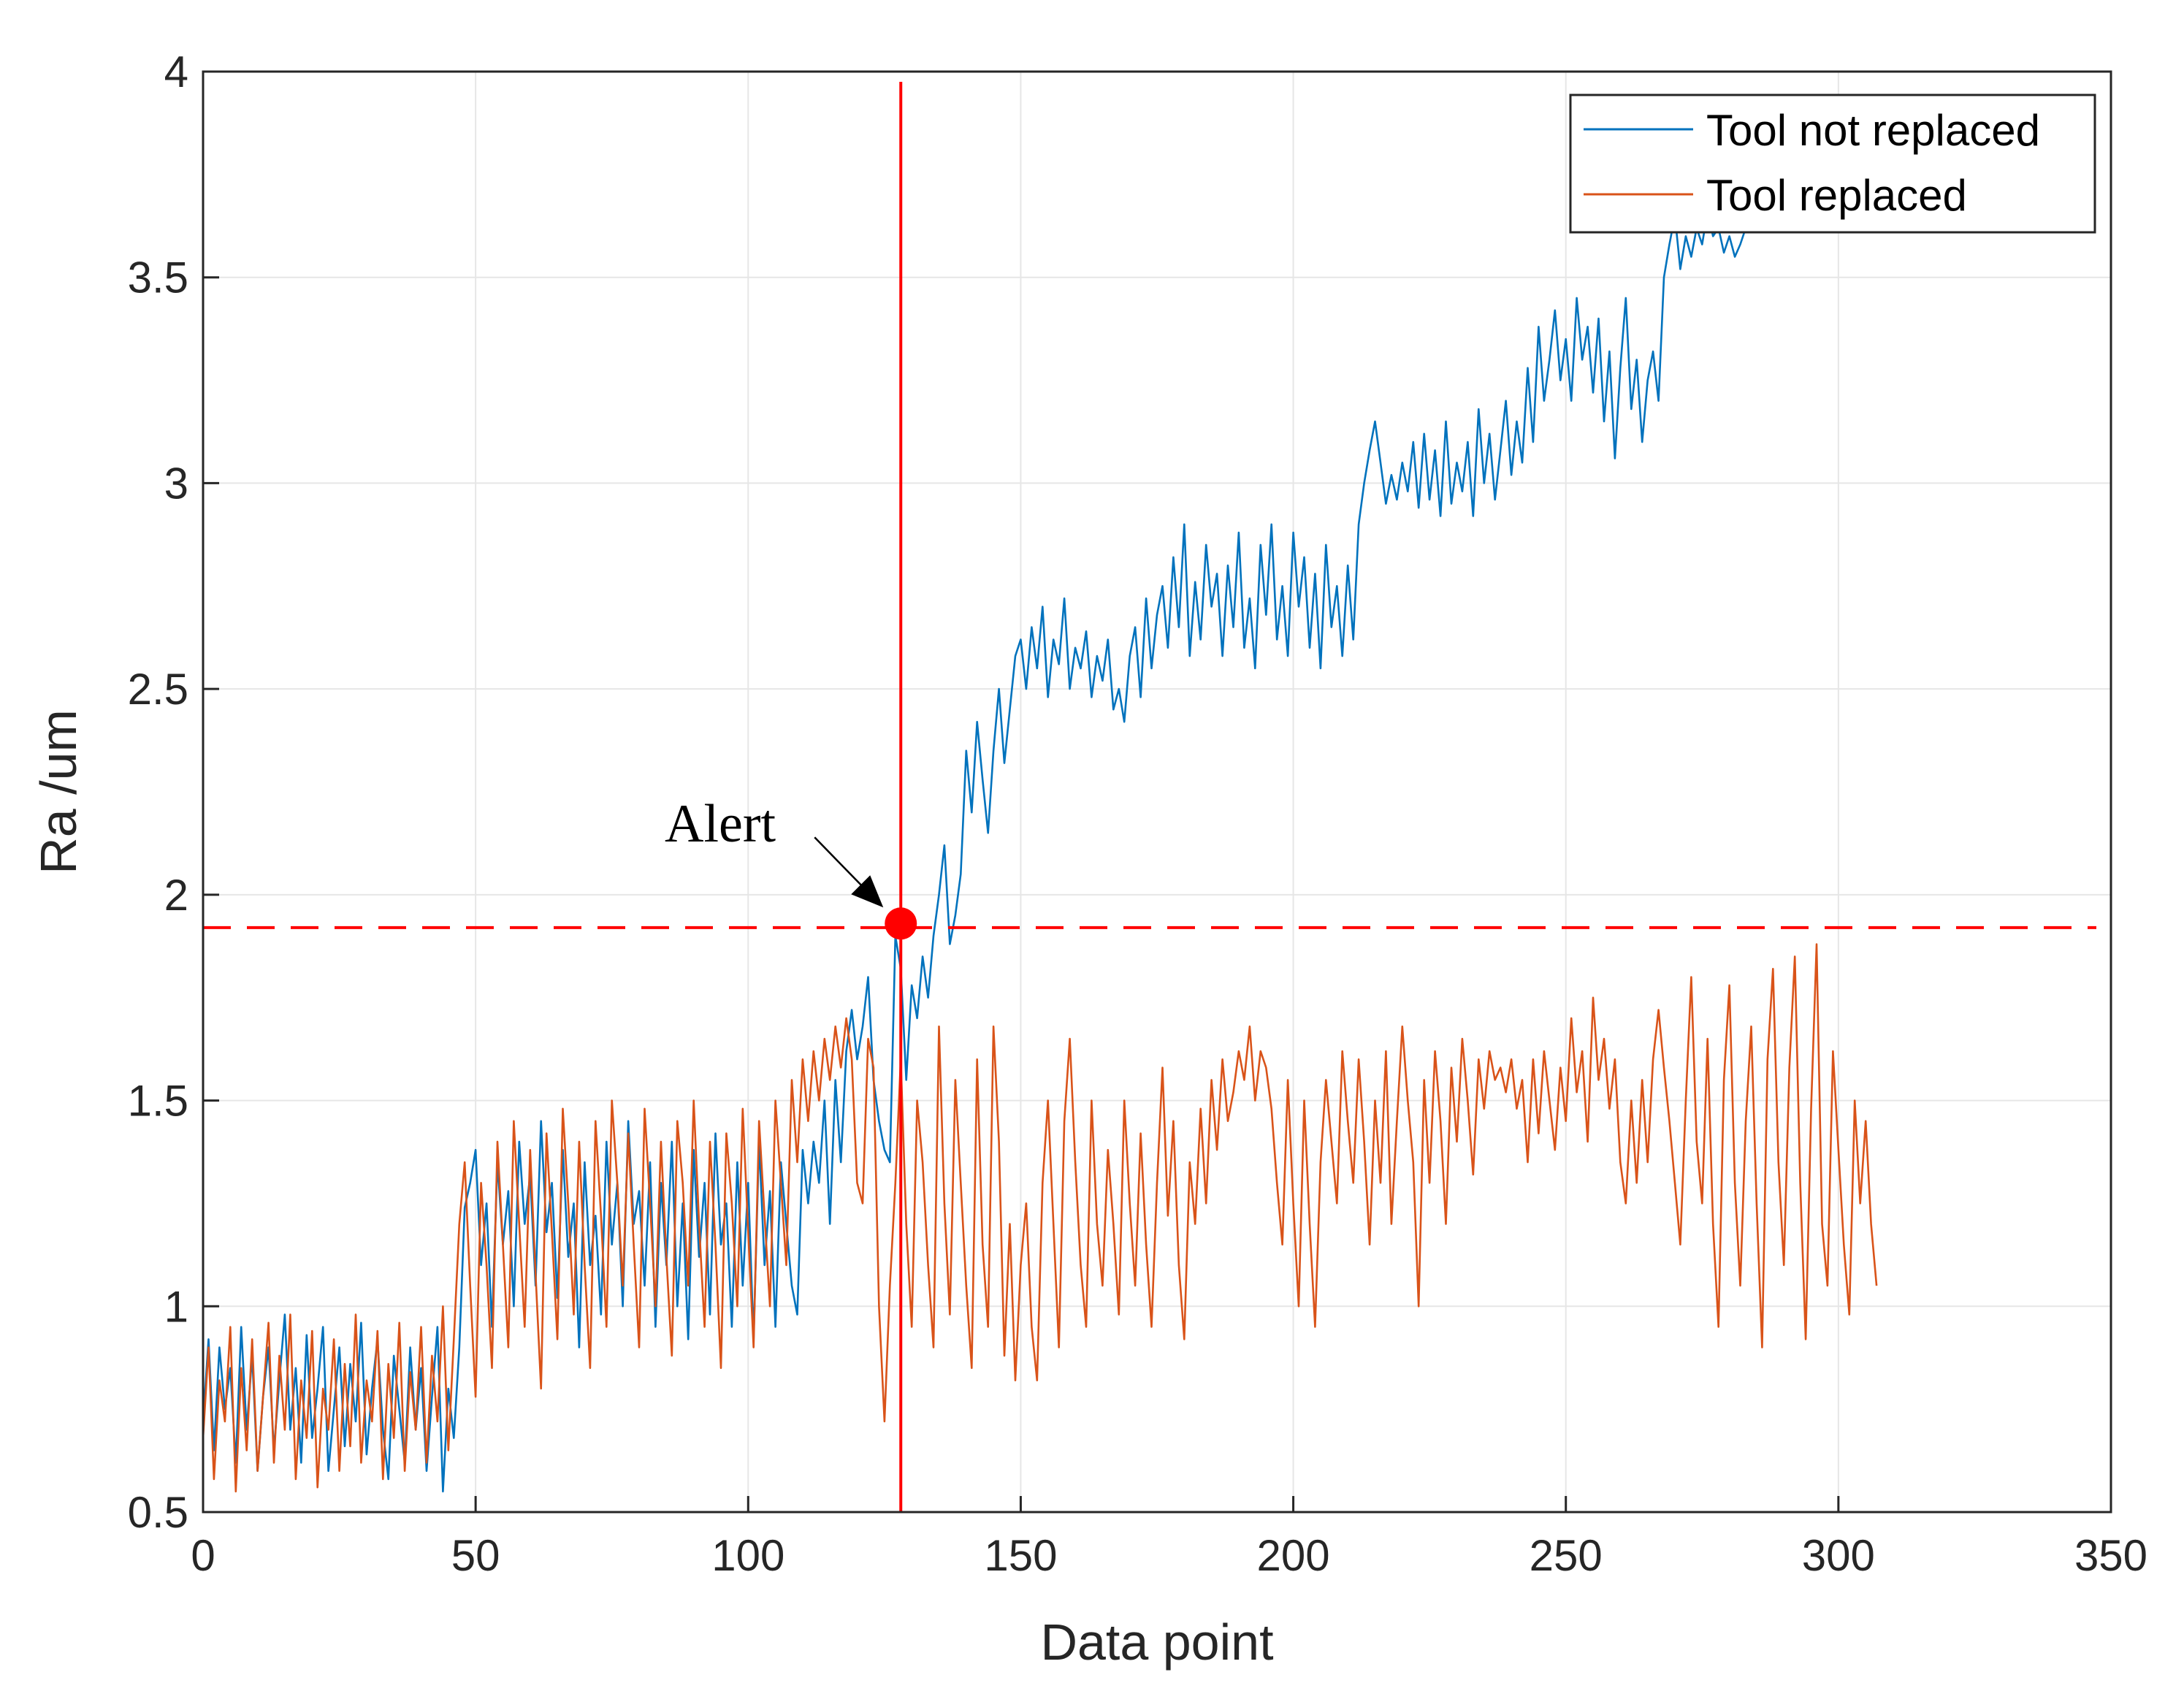 This screenshot has height=1702, width=2184. What do you see at coordinates (176, 483) in the screenshot?
I see `y-tick-label: 3` at bounding box center [176, 483].